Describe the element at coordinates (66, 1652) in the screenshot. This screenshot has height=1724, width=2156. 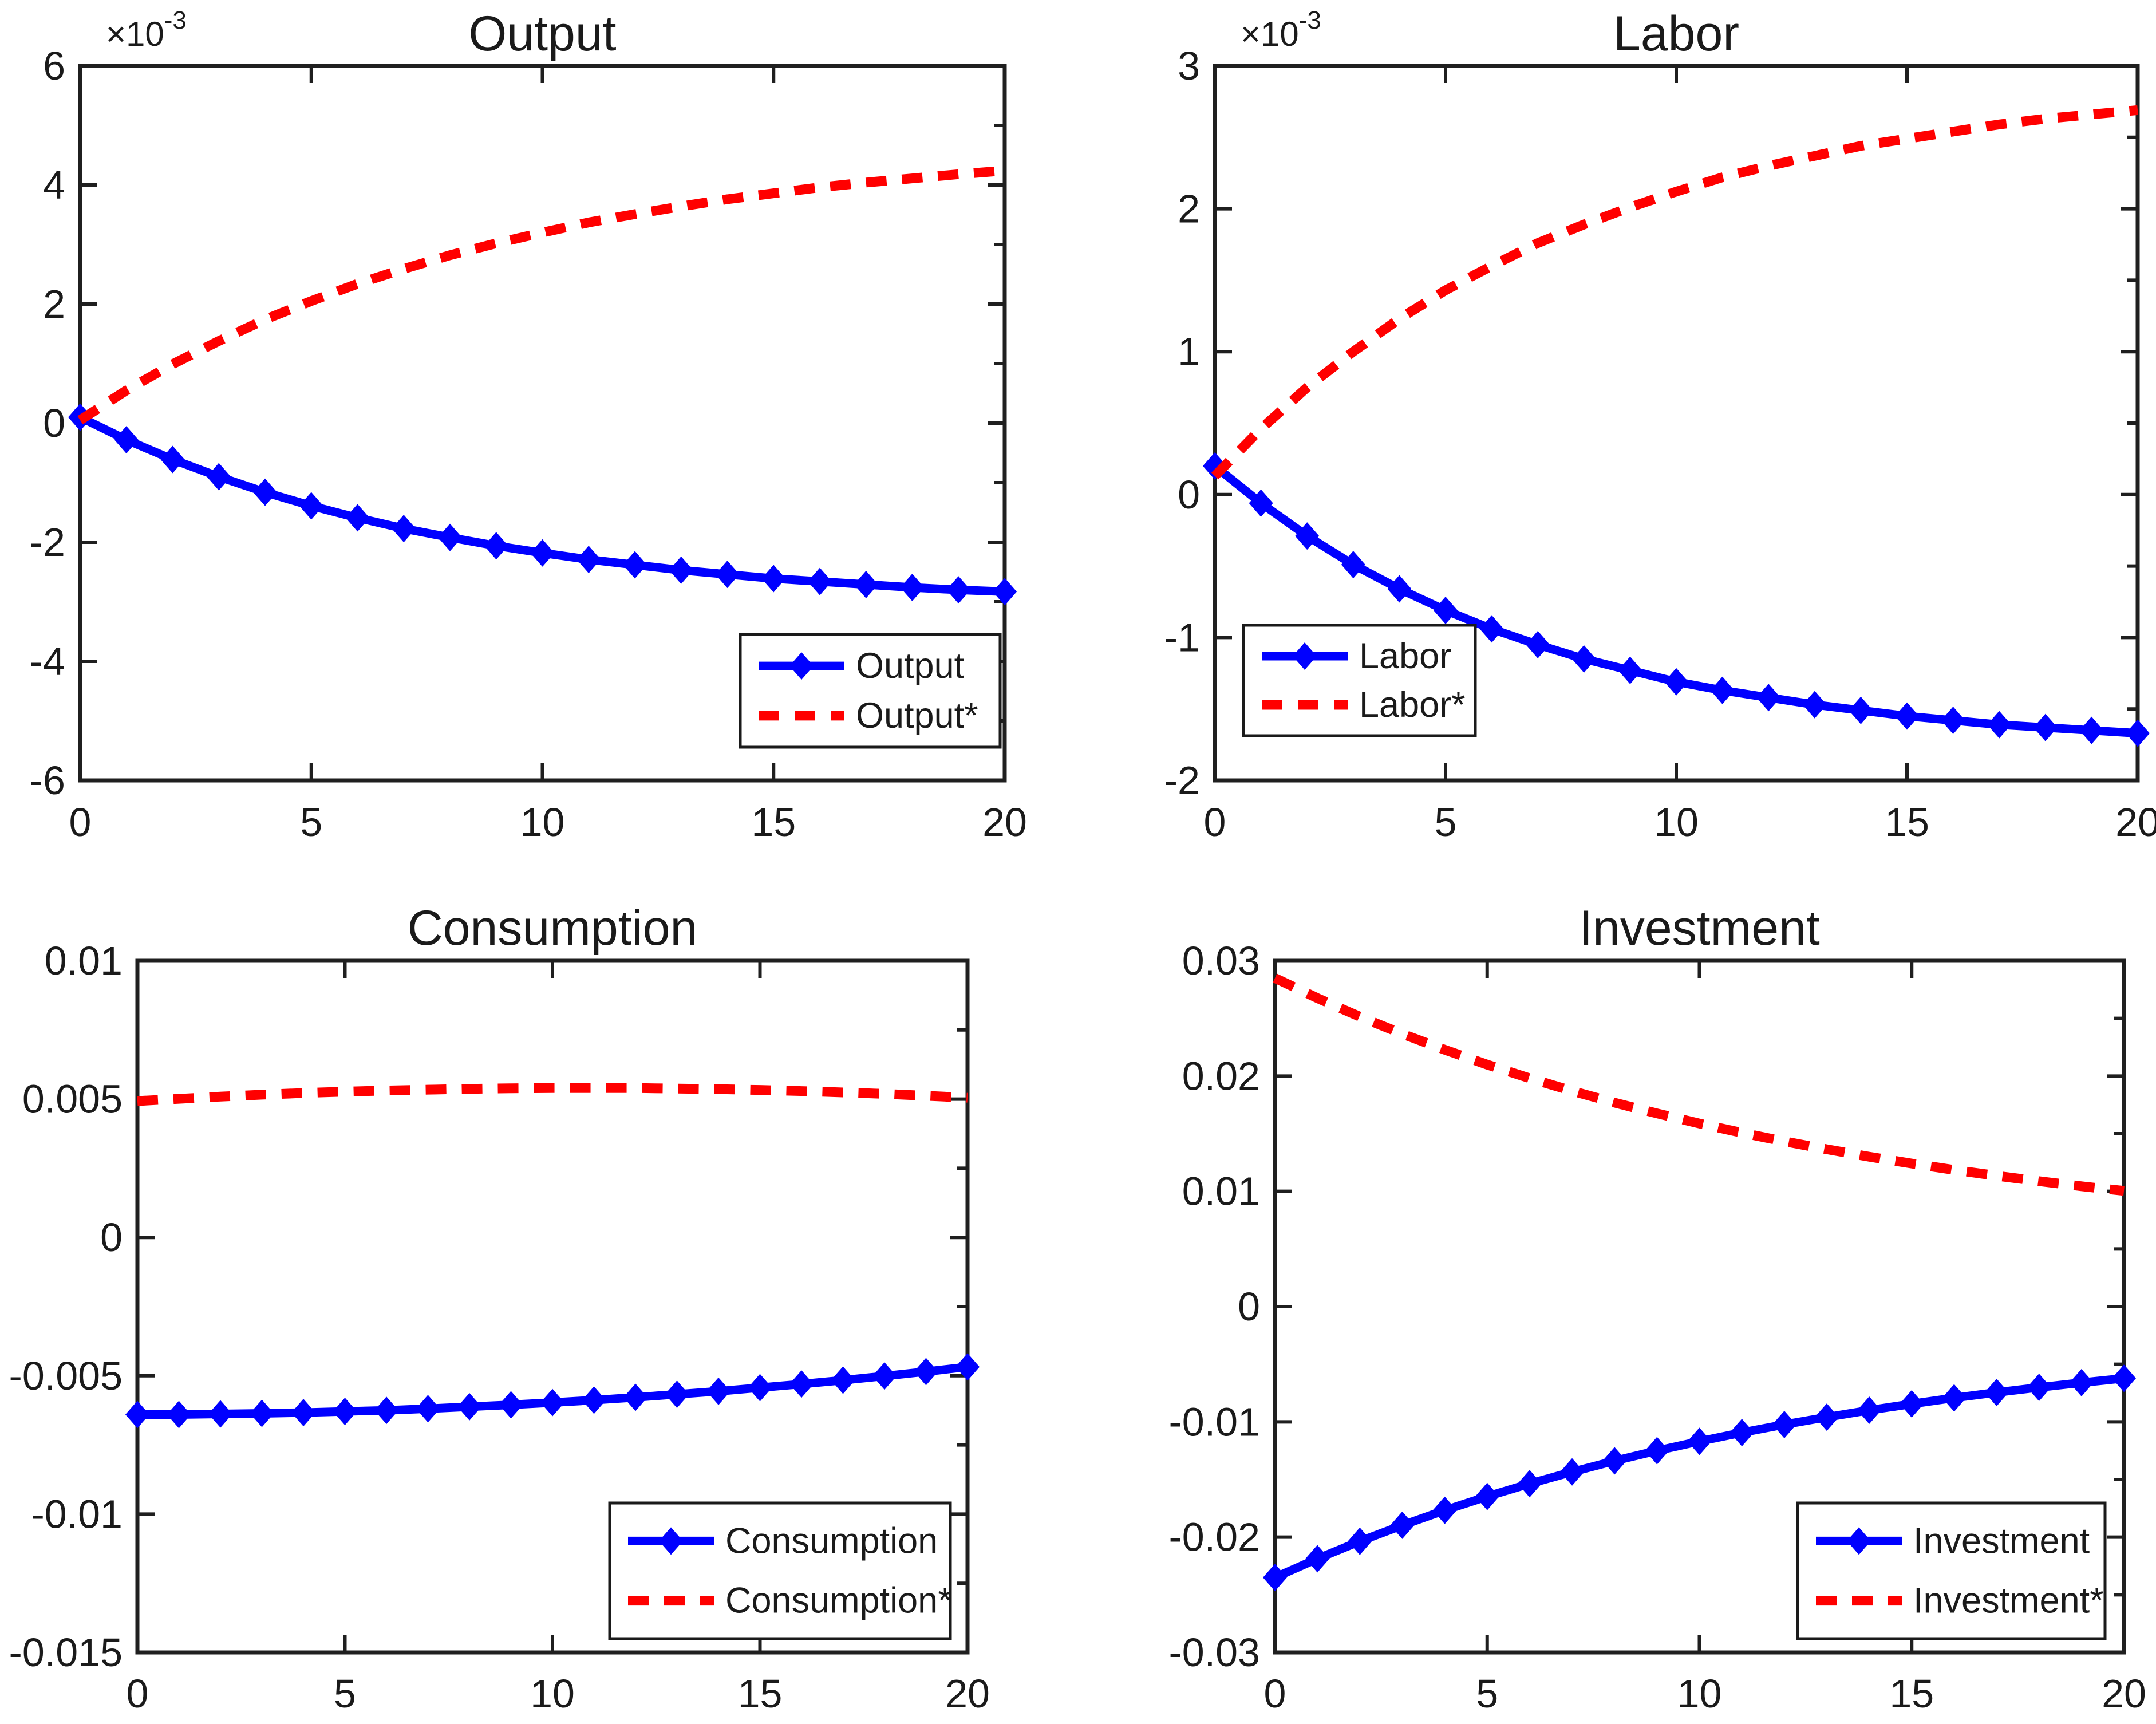
I see `y-tick-label: -0.015` at that location.